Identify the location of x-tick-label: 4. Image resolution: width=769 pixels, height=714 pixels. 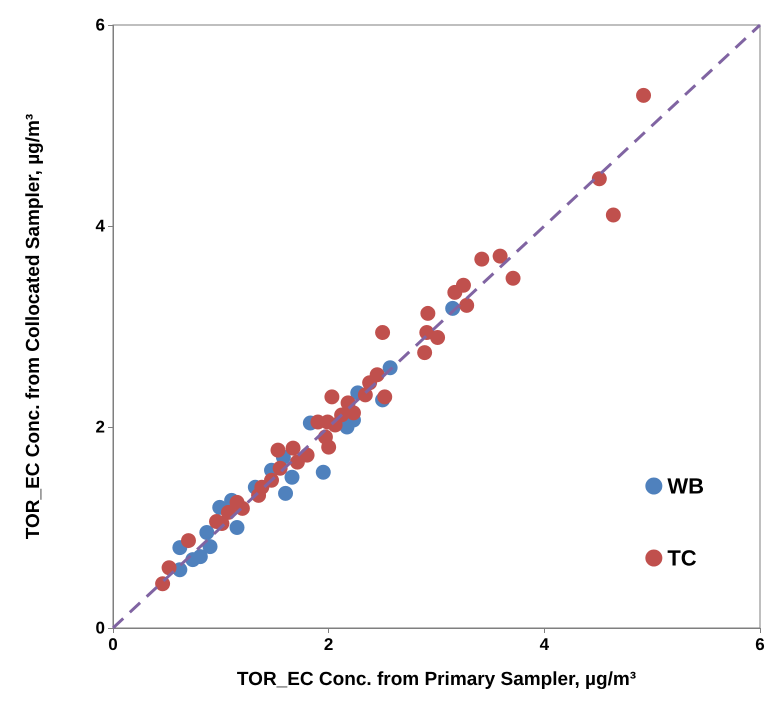
(545, 644).